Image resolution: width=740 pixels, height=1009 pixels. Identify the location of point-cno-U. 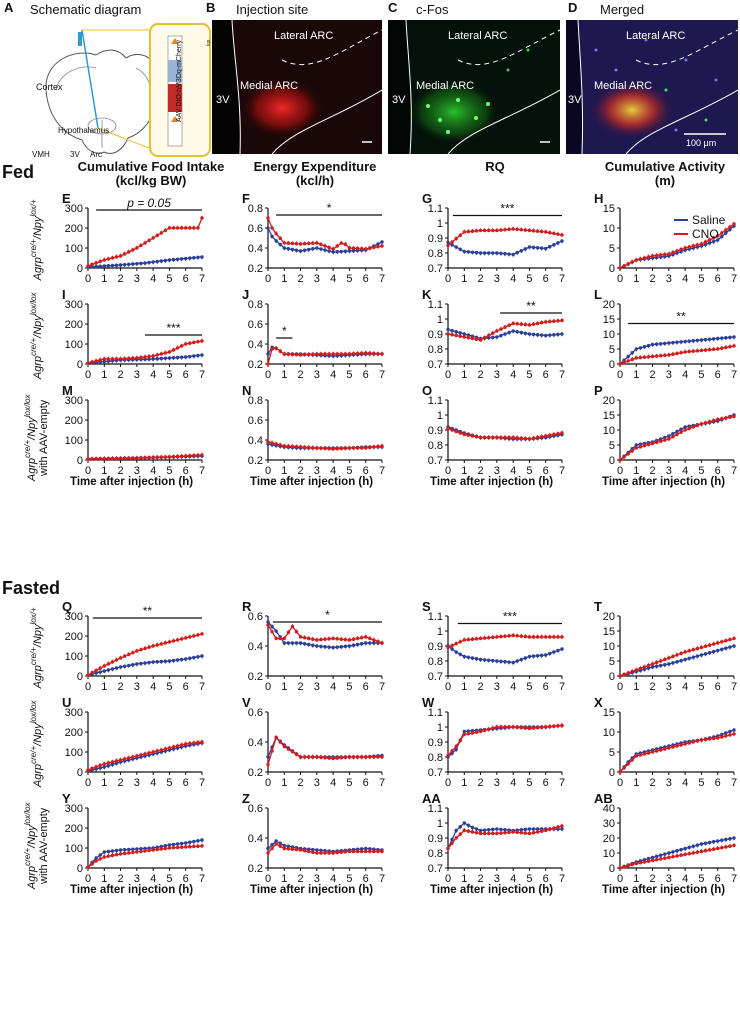
(108, 763).